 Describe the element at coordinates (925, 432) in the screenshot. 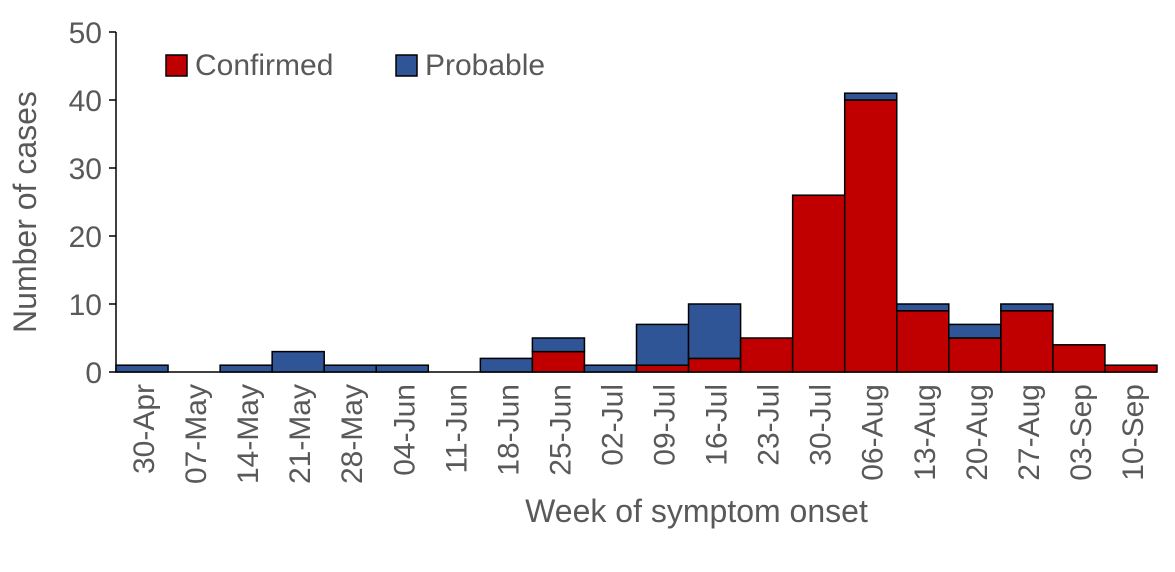

I see `x-tick-label: 13-Aug` at that location.